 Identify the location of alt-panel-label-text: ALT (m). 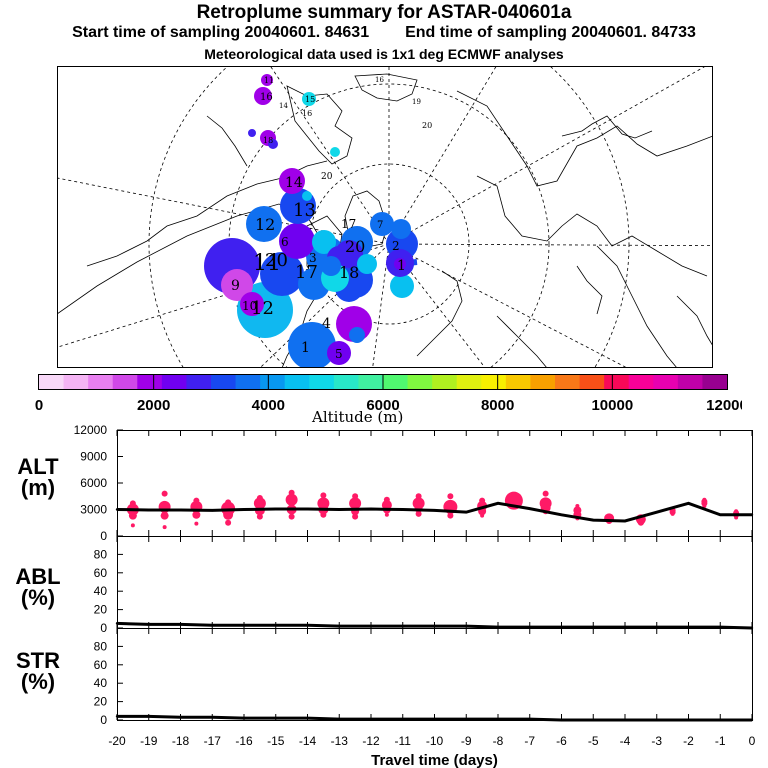
(38, 477).